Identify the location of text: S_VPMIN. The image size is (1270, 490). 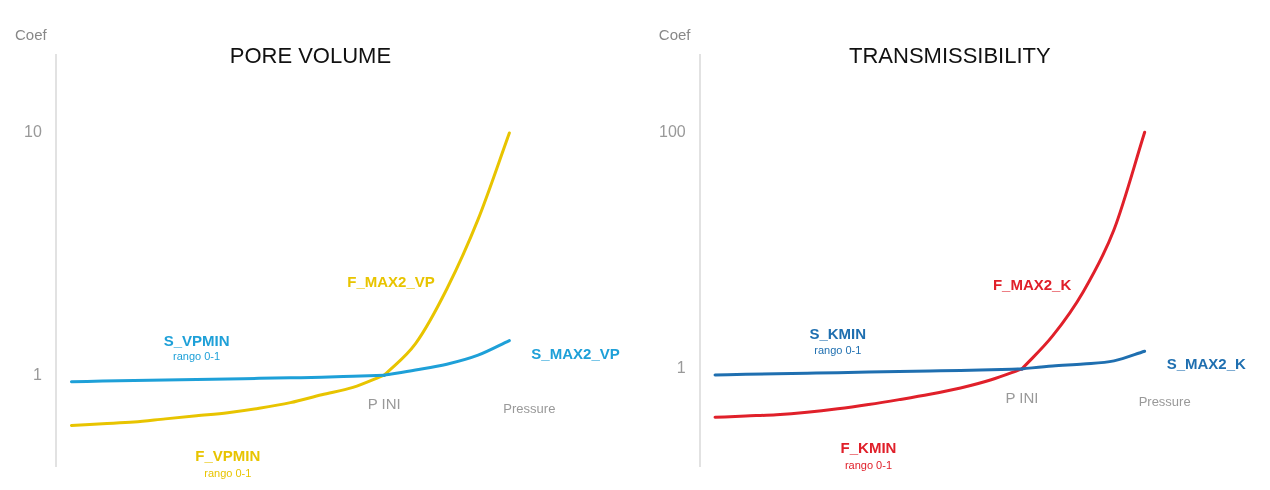
(196, 340).